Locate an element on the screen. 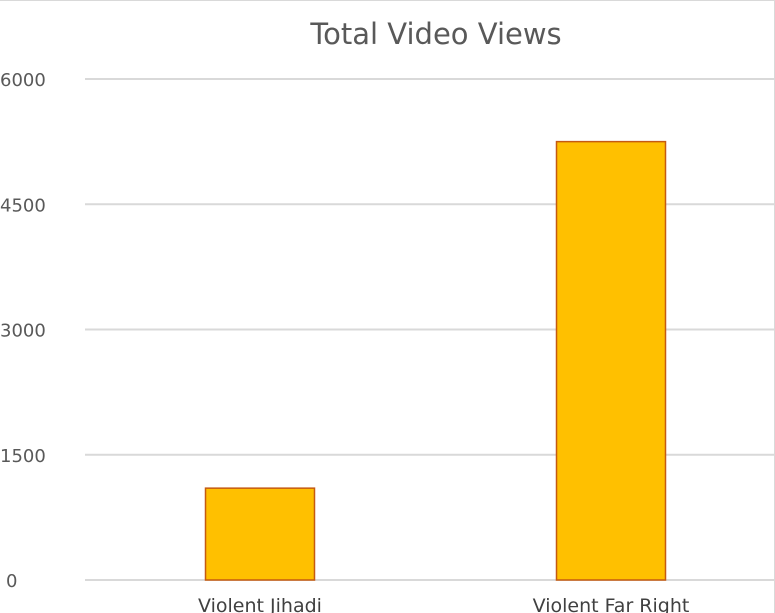 This screenshot has width=775, height=613. x-category-label-violent-jihadi: Violent Jihadi is located at coordinates (260, 604).